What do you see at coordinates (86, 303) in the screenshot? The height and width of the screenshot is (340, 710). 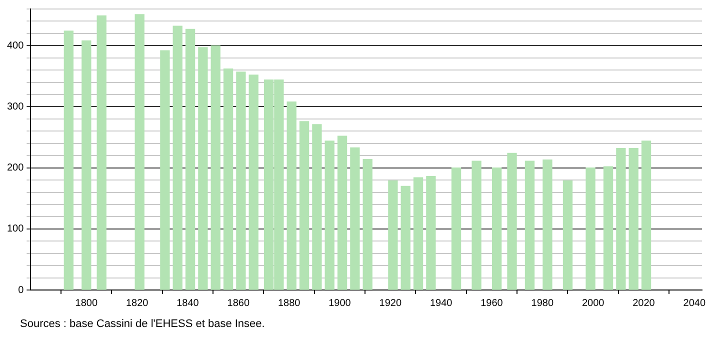 I see `x-tick-label: 1800` at bounding box center [86, 303].